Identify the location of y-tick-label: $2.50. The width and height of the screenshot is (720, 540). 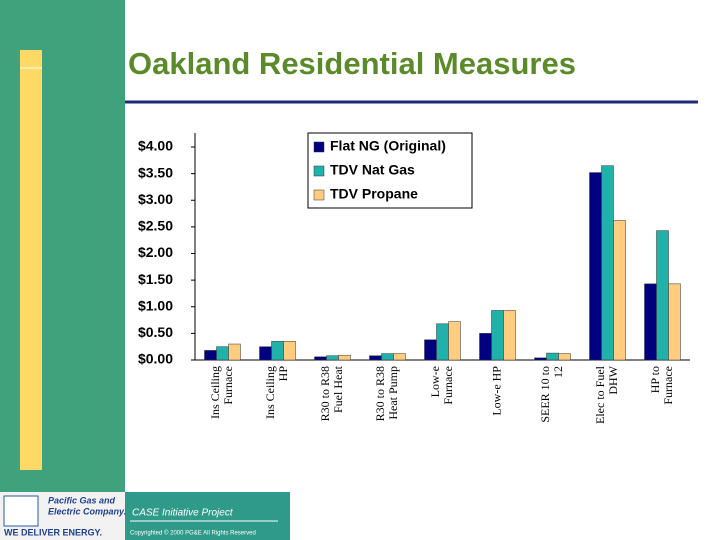
(155, 226).